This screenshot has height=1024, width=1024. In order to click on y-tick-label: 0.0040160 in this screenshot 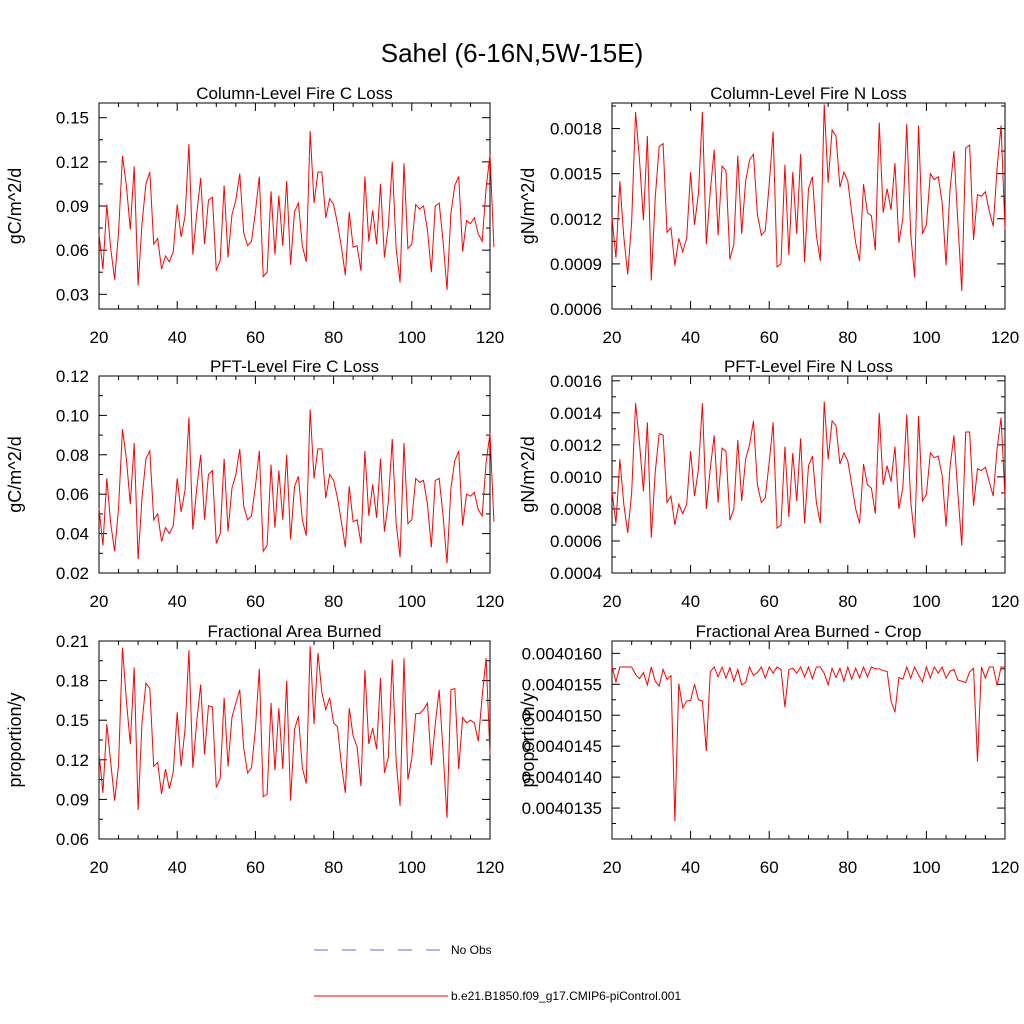, I will do `click(562, 653)`.